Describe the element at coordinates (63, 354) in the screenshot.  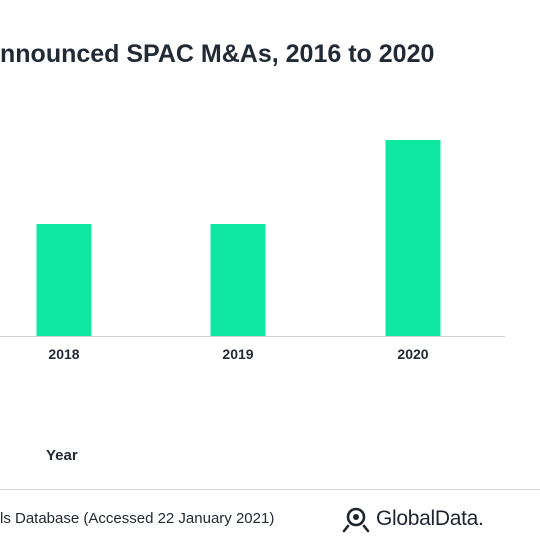
I see `x-tick-label-2018: 2018` at that location.